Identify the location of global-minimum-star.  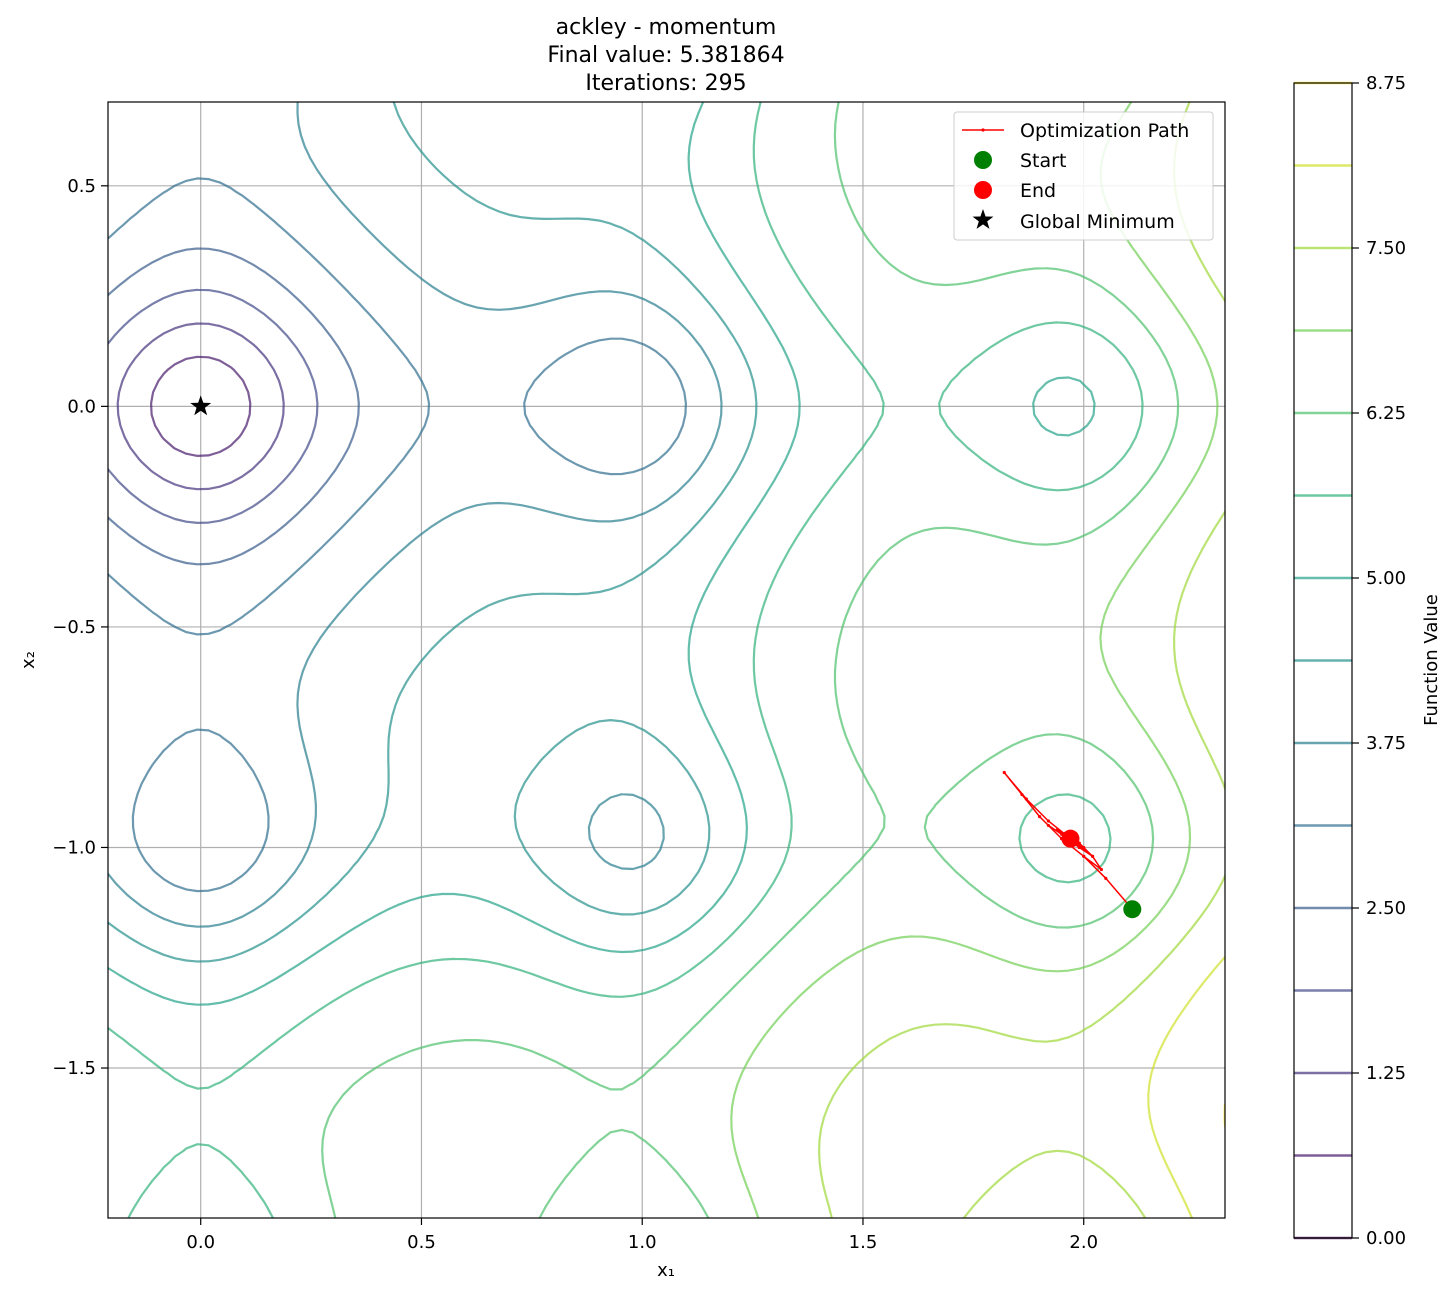
(201, 405).